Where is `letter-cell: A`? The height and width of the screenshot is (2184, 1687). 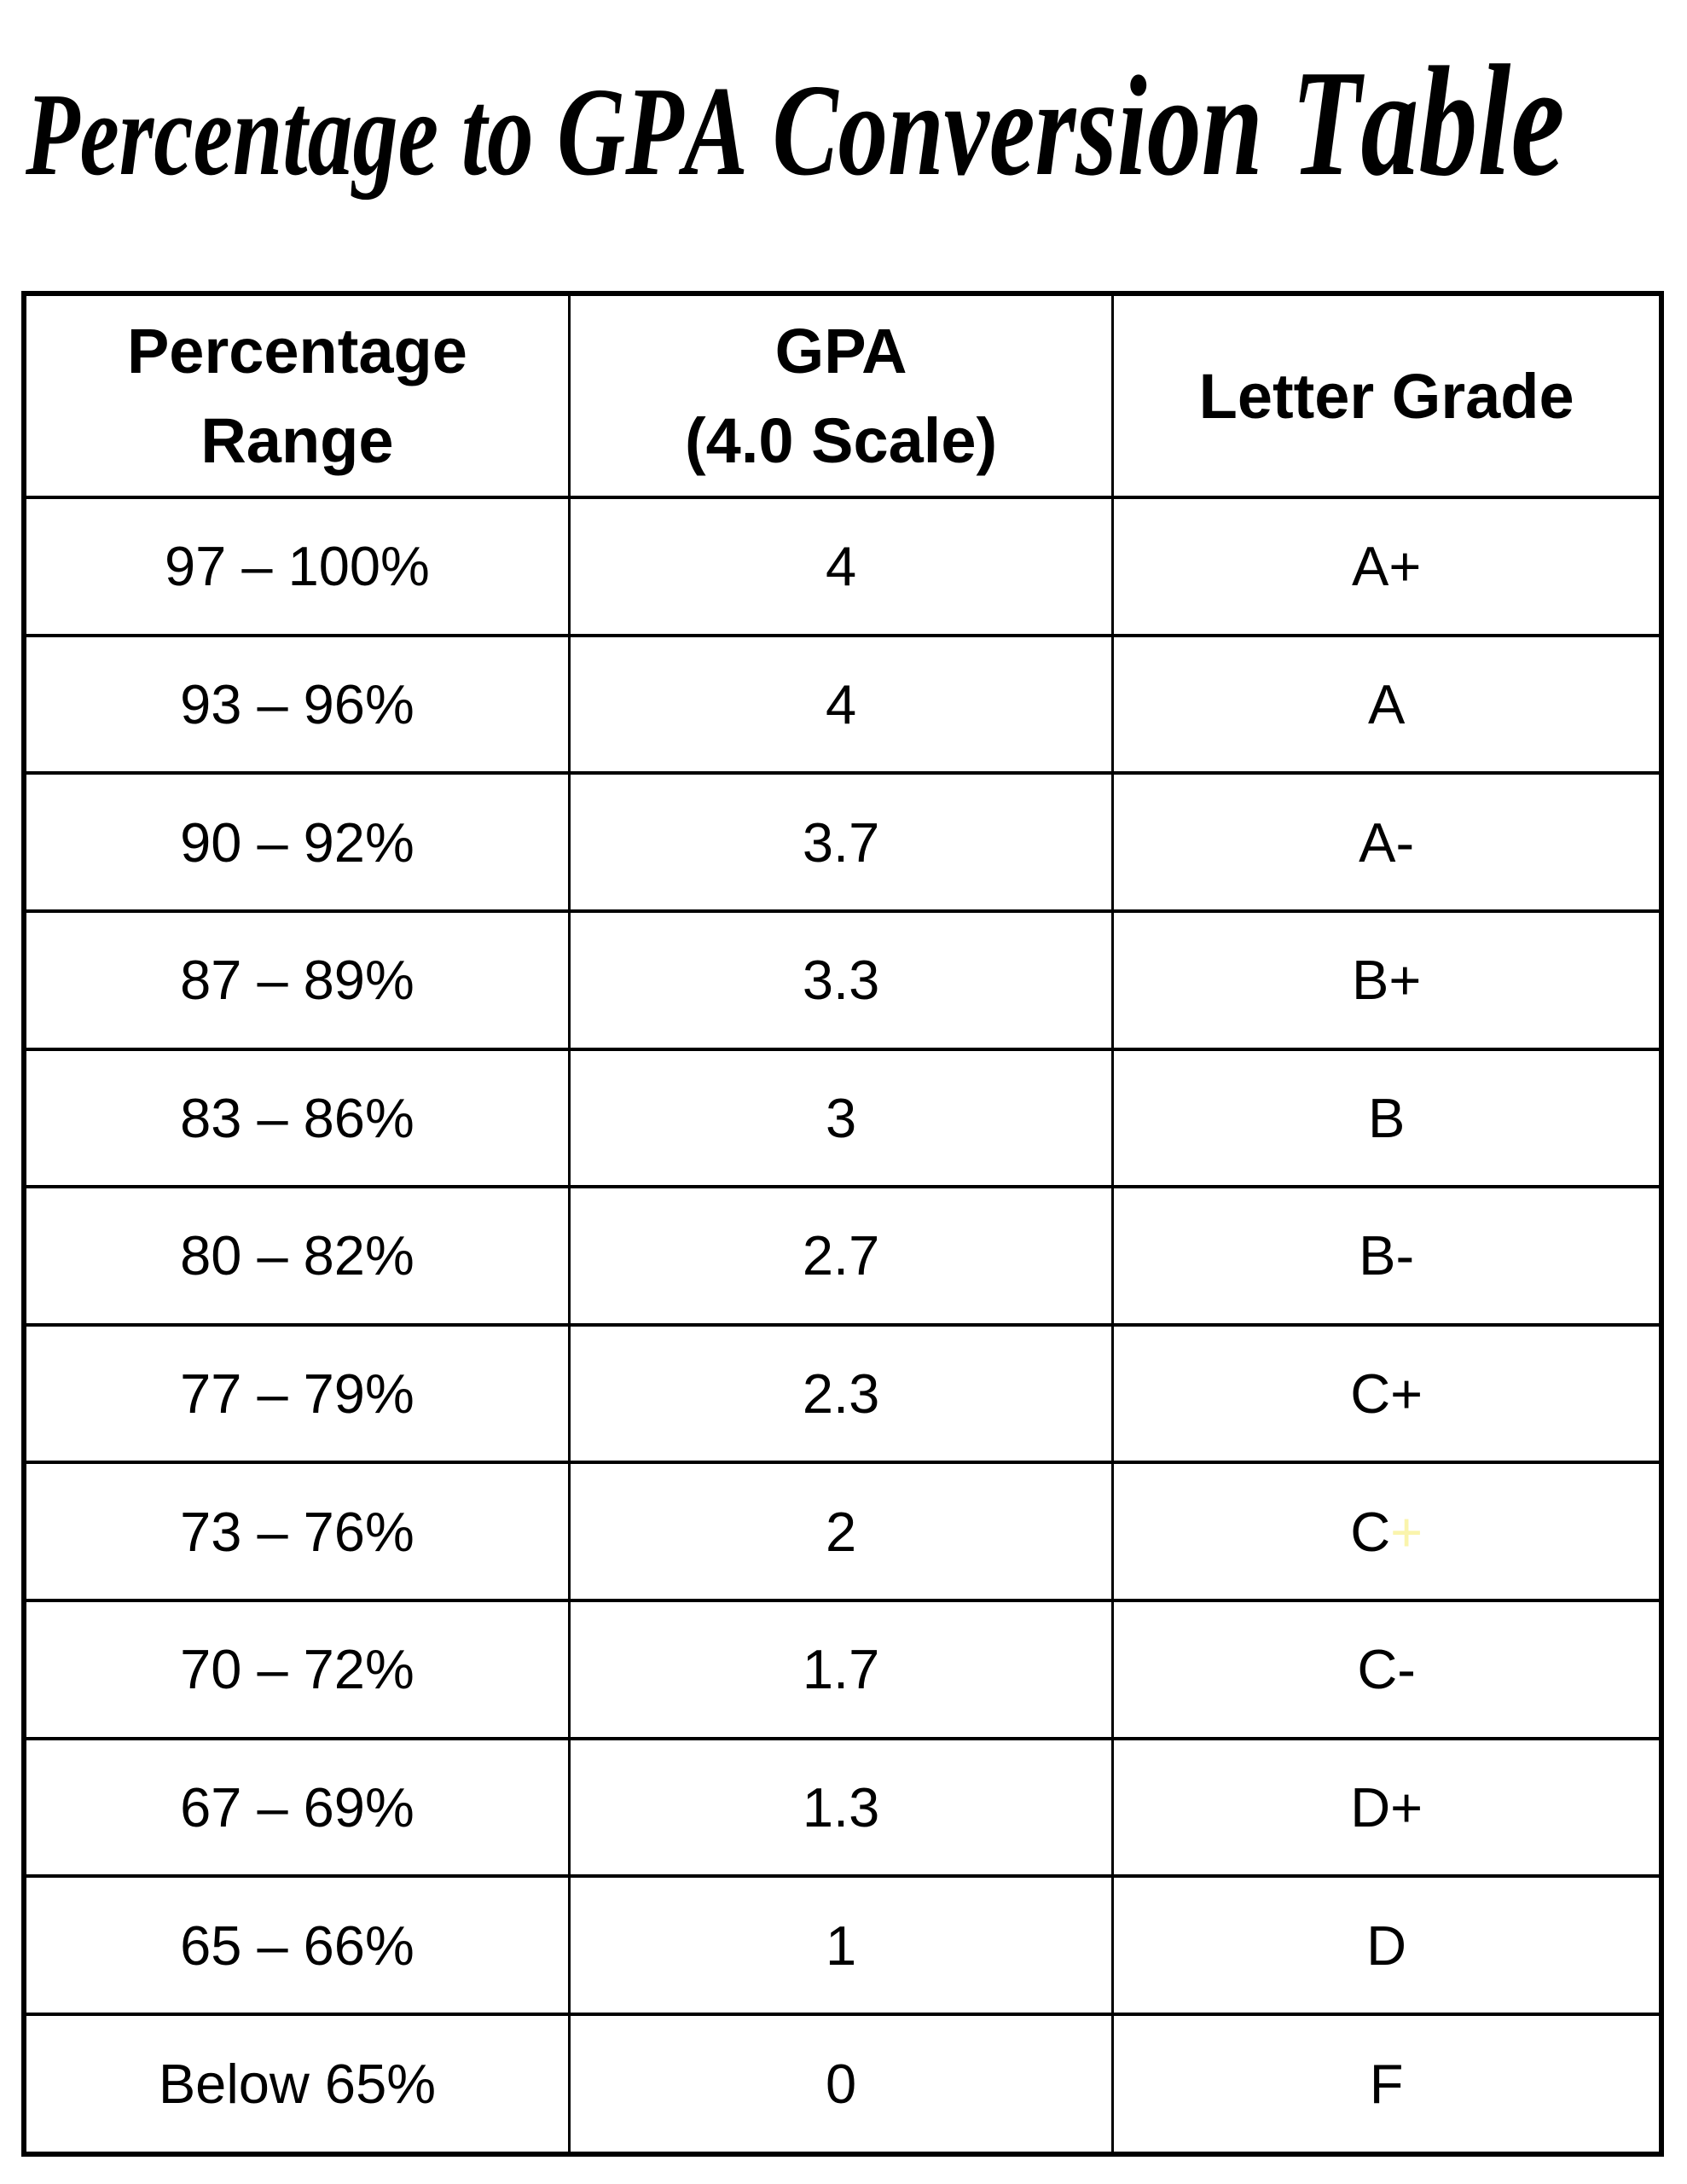 letter-cell: A is located at coordinates (1387, 704).